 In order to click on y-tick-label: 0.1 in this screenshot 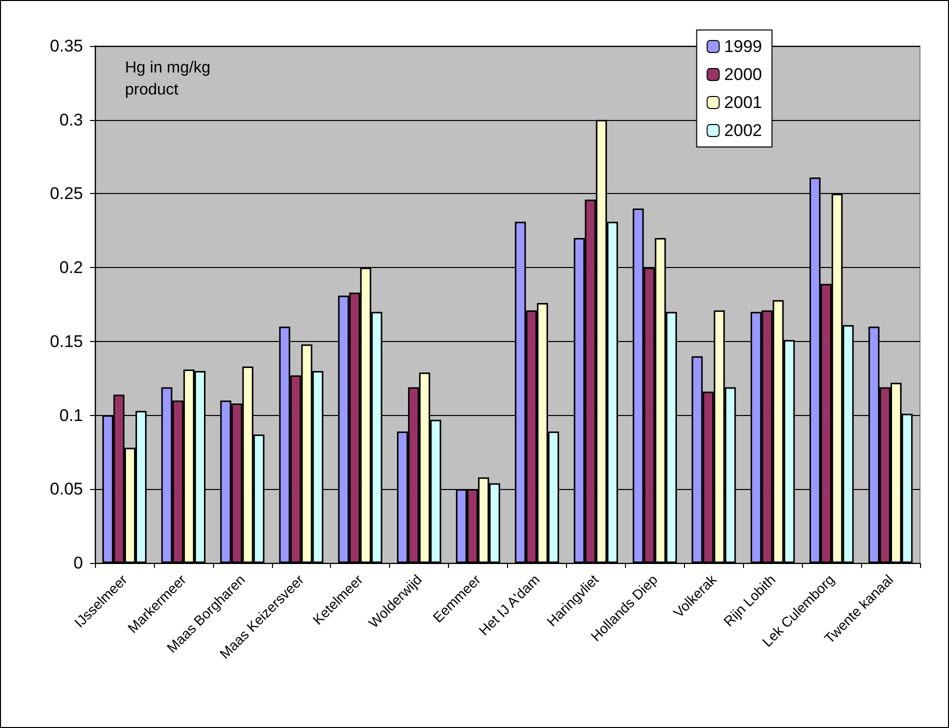, I will do `click(71, 415)`.